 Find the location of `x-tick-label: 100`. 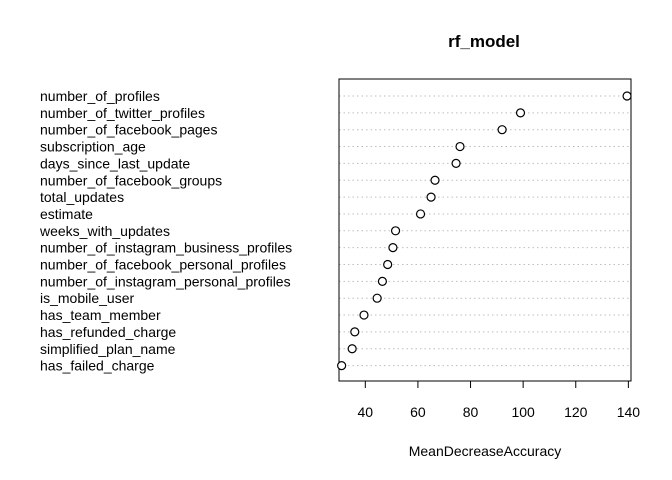

x-tick-label: 100 is located at coordinates (523, 412).